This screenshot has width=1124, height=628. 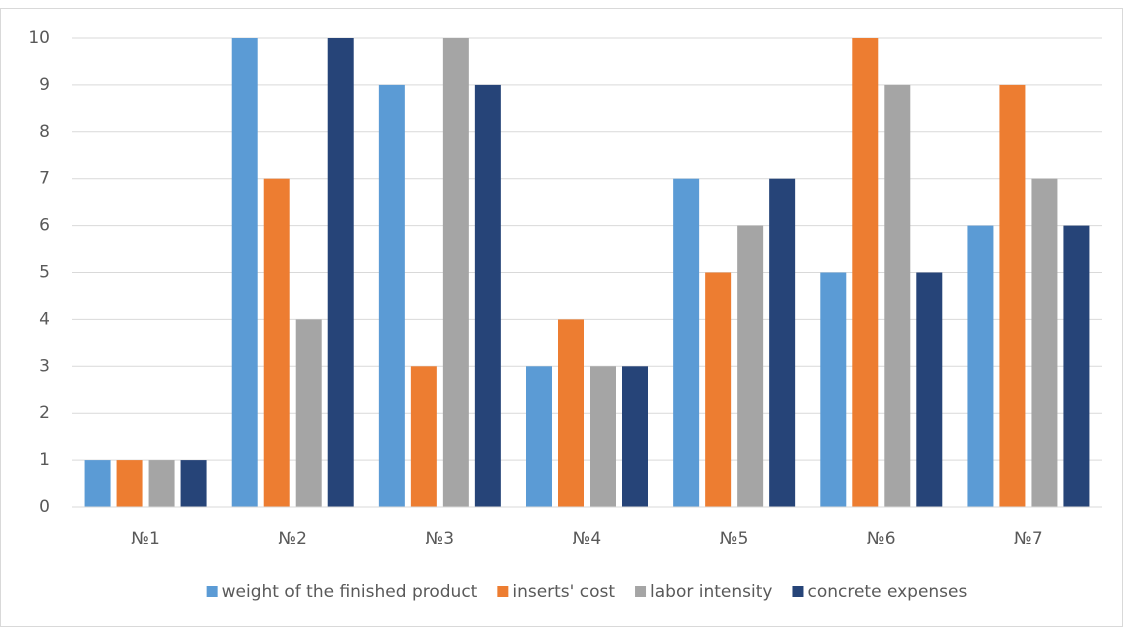 What do you see at coordinates (587, 539) in the screenshot?
I see `x-tick-label: №4` at bounding box center [587, 539].